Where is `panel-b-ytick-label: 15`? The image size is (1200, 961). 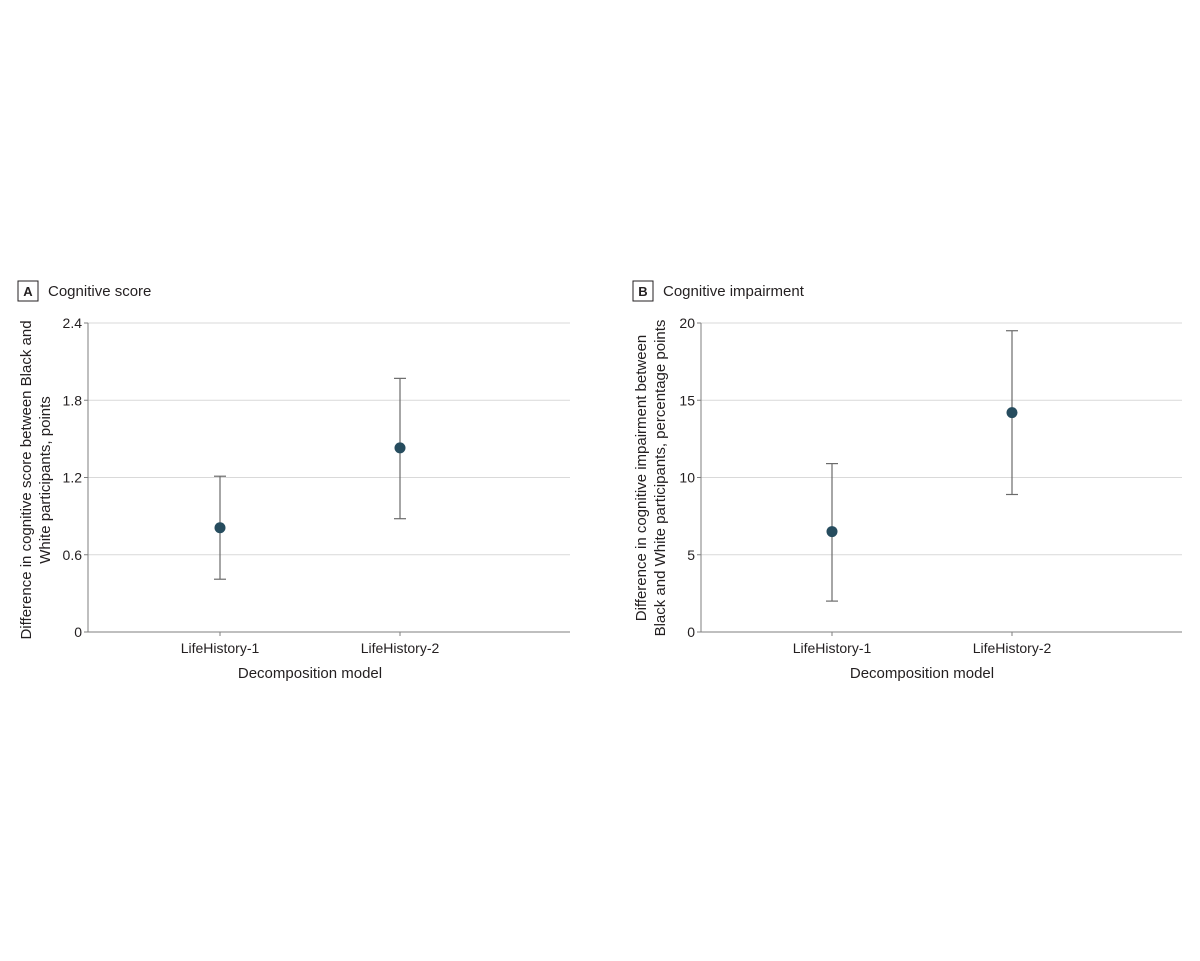
panel-b-ytick-label: 15 is located at coordinates (687, 400).